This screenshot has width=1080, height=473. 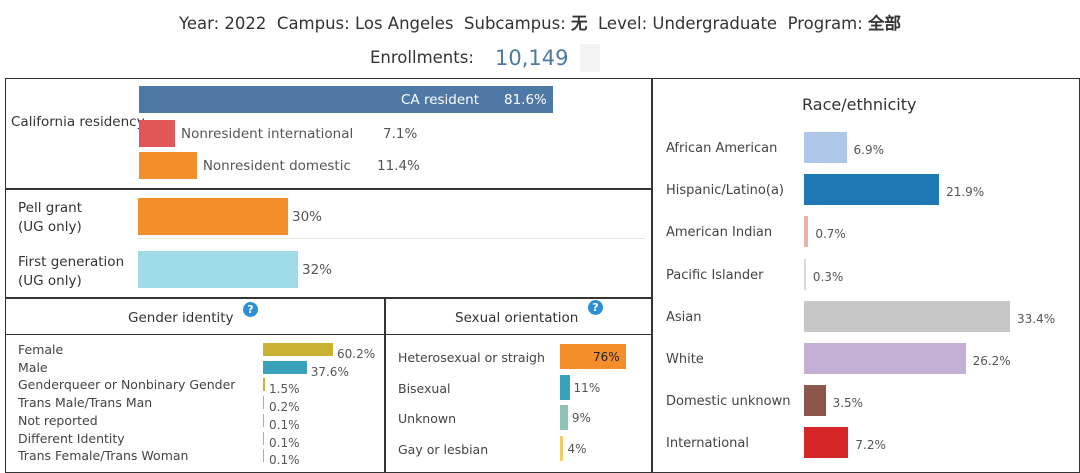 I want to click on gender-value-label: 37.6%, so click(x=329, y=371).